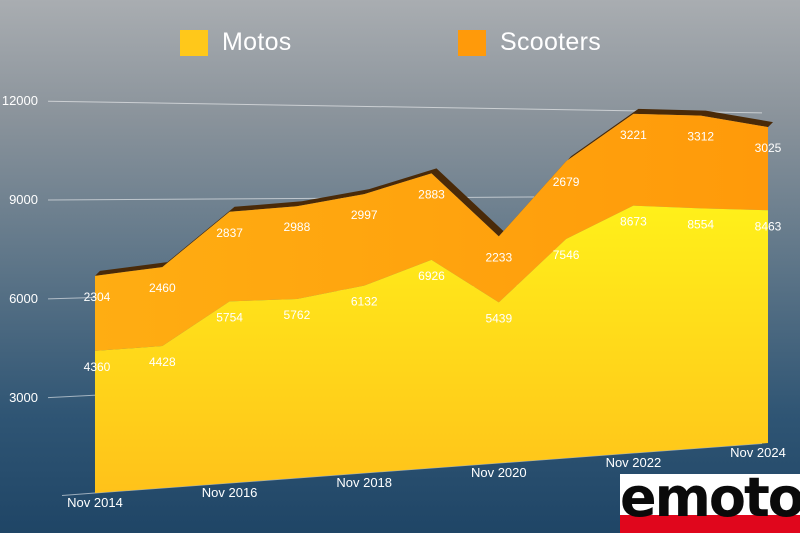  I want to click on x-tick-label: Nov 2022, so click(634, 462).